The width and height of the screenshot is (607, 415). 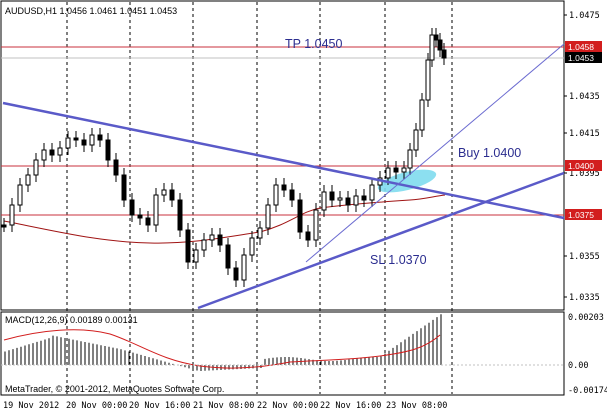 I want to click on ohlc-values: 1.0456 1.0461 1.0451 1.0453, so click(x=119, y=11).